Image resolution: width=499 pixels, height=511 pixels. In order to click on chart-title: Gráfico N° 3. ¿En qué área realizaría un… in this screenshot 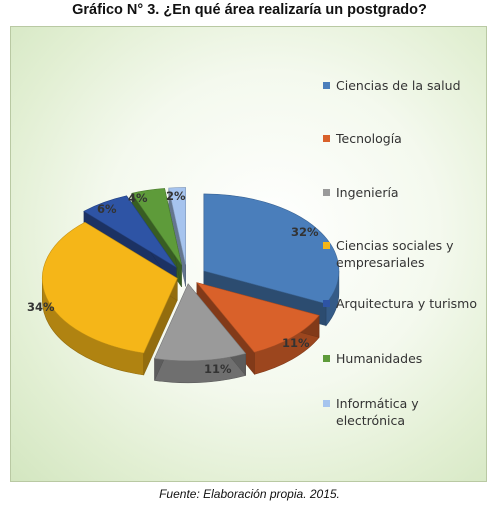, I will do `click(249, 10)`.